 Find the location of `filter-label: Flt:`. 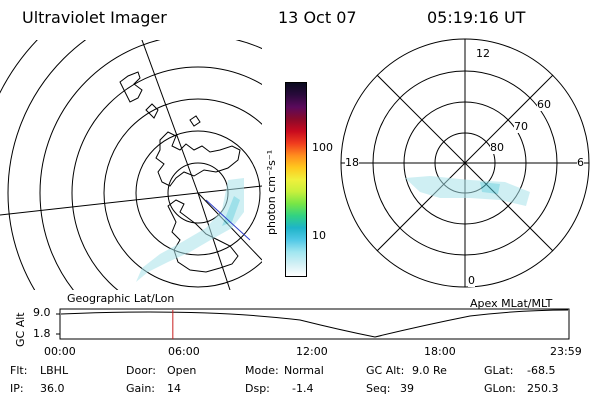

filter-label: Flt: is located at coordinates (19, 370).